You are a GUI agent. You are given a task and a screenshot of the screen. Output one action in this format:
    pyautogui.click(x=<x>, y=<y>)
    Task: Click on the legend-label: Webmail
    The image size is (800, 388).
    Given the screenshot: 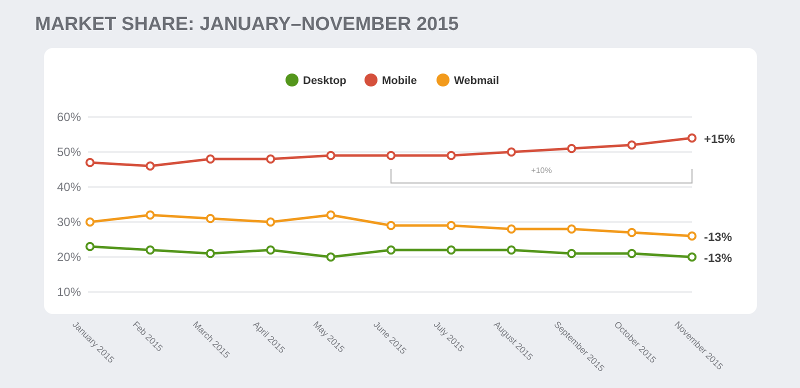 What is the action you would take?
    pyautogui.click(x=477, y=81)
    